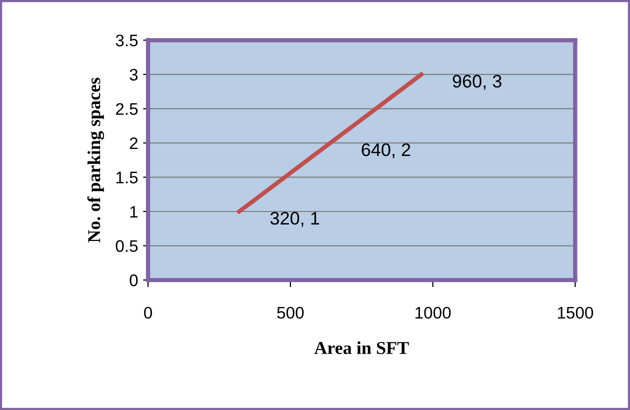  Describe the element at coordinates (477, 82) in the screenshot. I see `annotation: 960, 3` at that location.